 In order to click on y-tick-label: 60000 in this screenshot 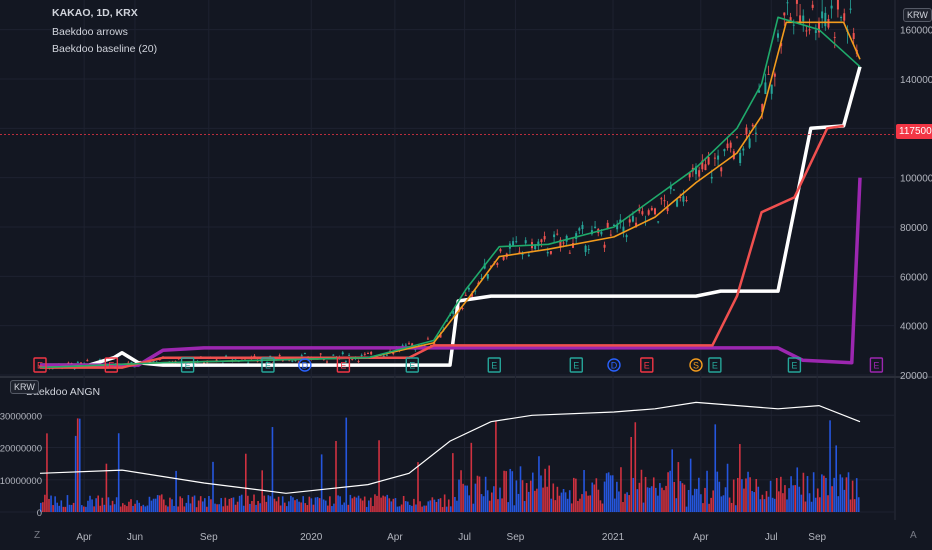, I will do `click(914, 277)`.